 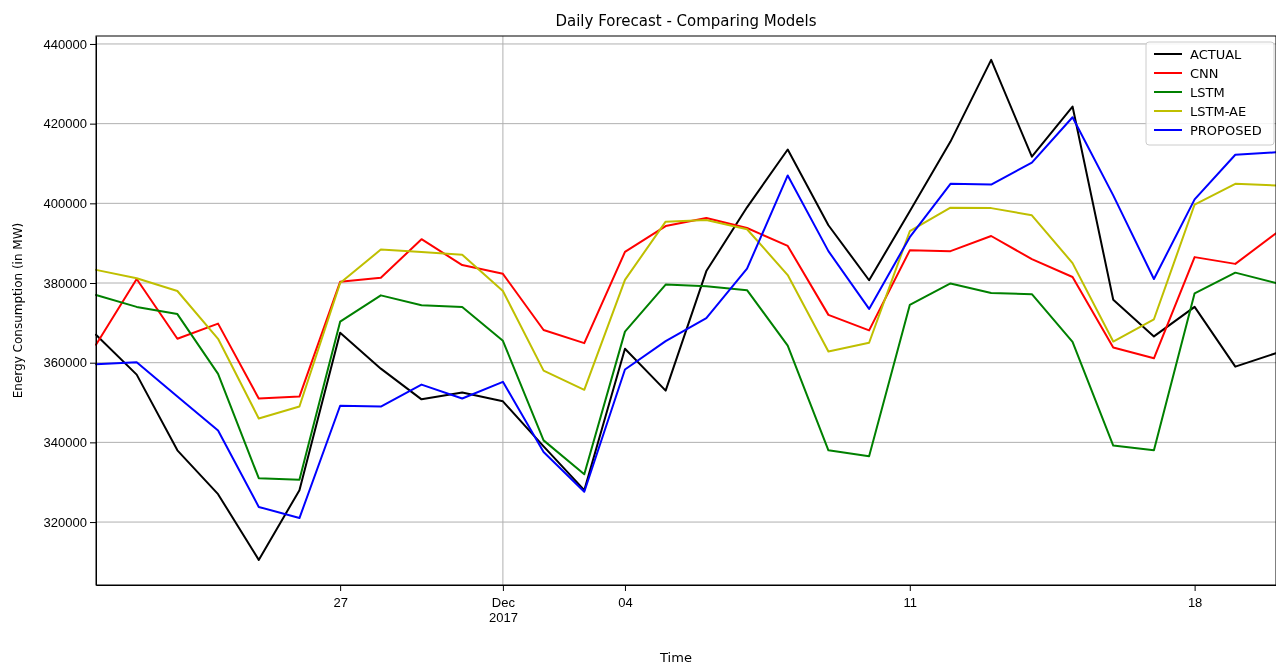 What do you see at coordinates (1218, 111) in the screenshot?
I see `legend-label: LSTM-AE` at bounding box center [1218, 111].